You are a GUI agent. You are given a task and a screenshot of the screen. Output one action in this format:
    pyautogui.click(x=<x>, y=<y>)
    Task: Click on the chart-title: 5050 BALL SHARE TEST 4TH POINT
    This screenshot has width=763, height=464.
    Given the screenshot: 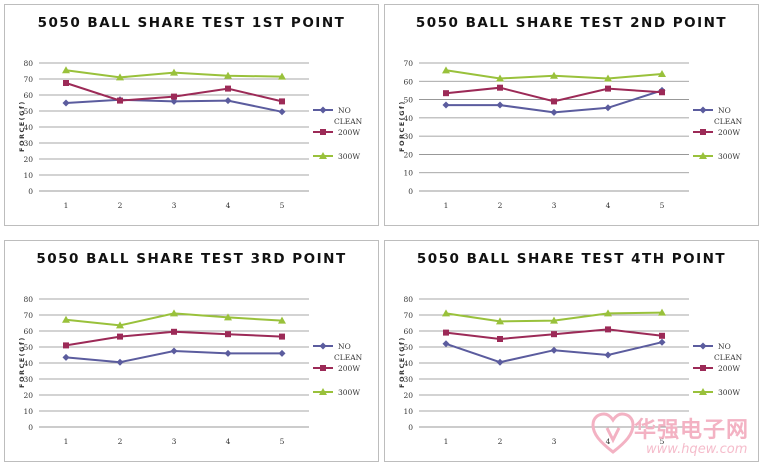 What is the action you would take?
    pyautogui.click(x=571, y=259)
    